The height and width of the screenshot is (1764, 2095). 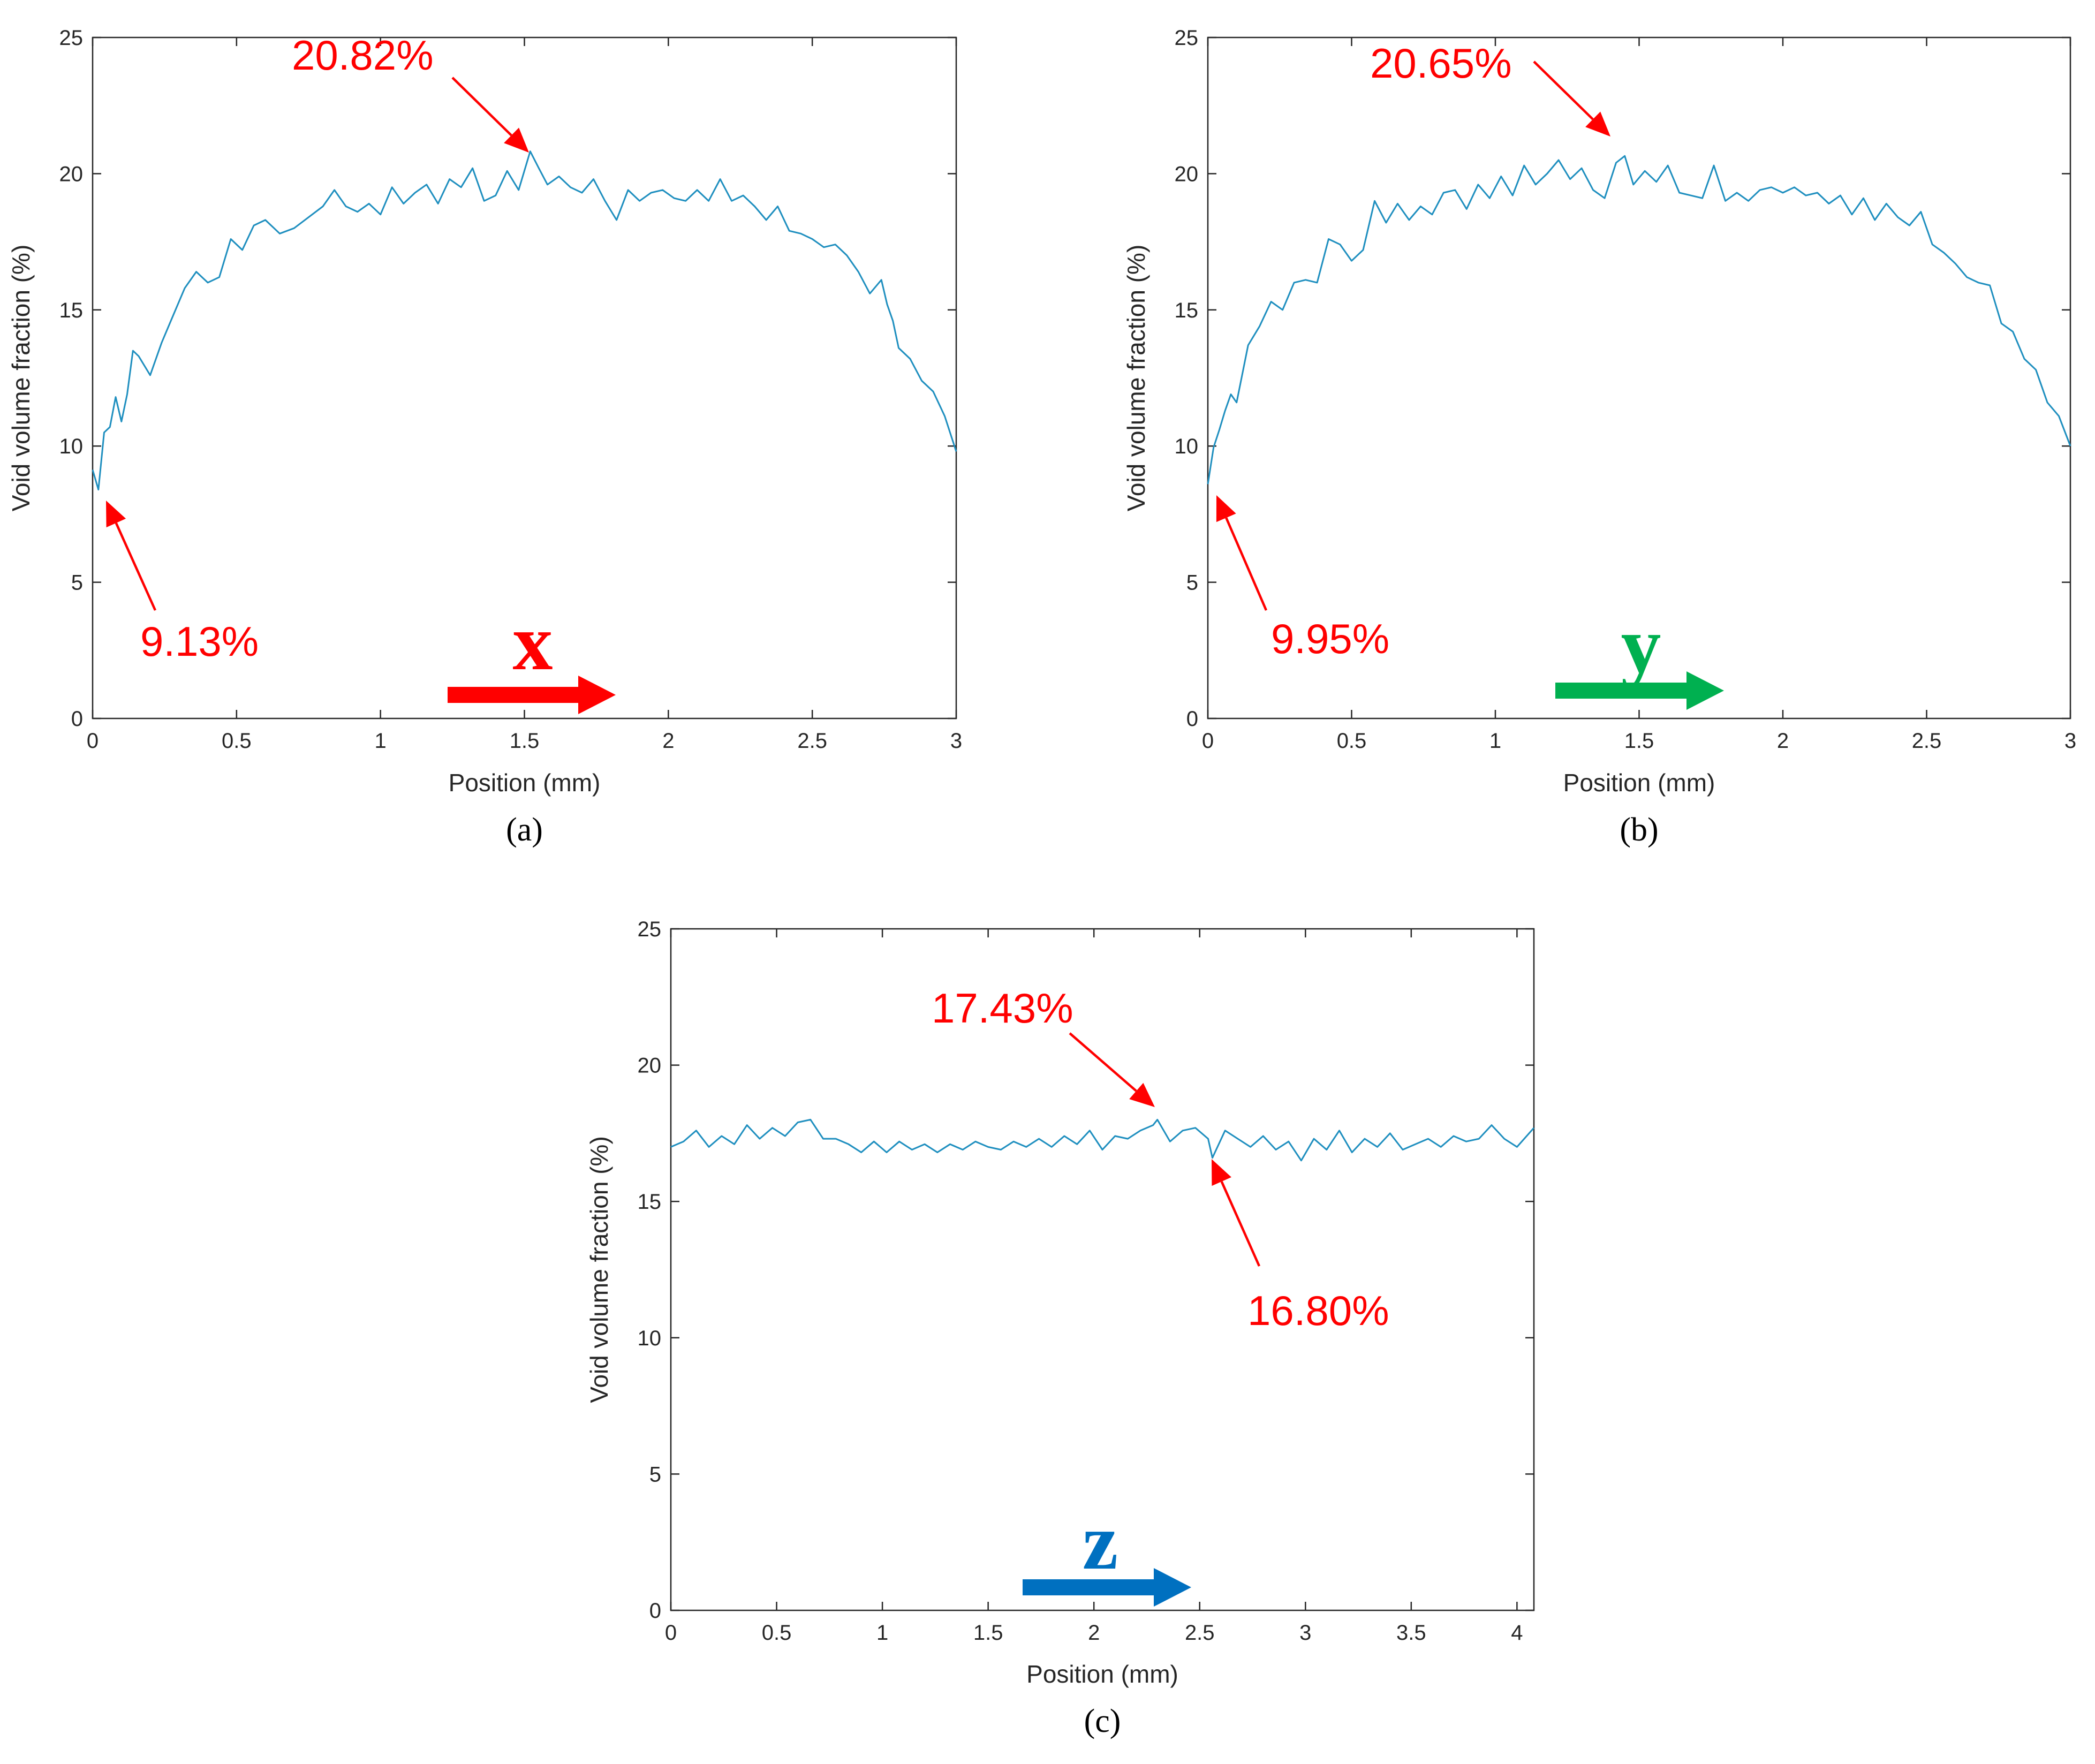 What do you see at coordinates (1441, 64) in the screenshot?
I see `annotation-label-max: 20.65%` at bounding box center [1441, 64].